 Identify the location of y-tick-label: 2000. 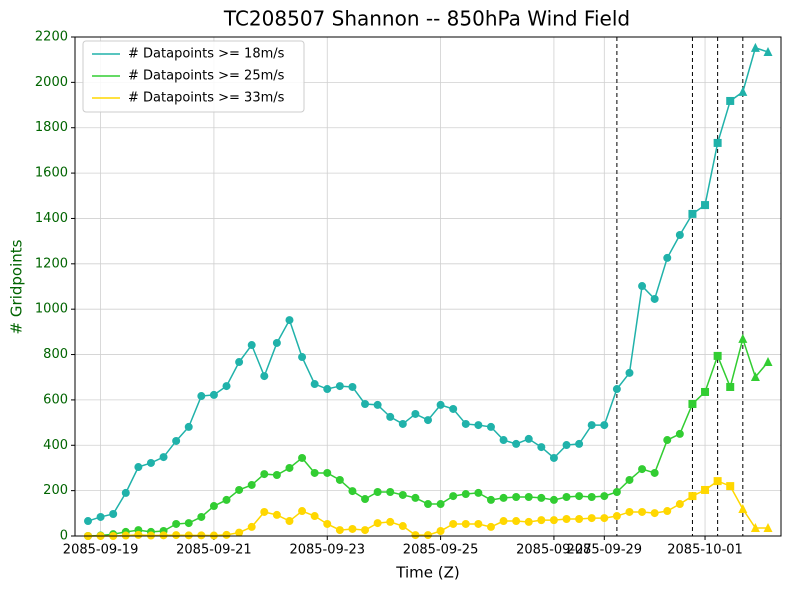
(51, 82).